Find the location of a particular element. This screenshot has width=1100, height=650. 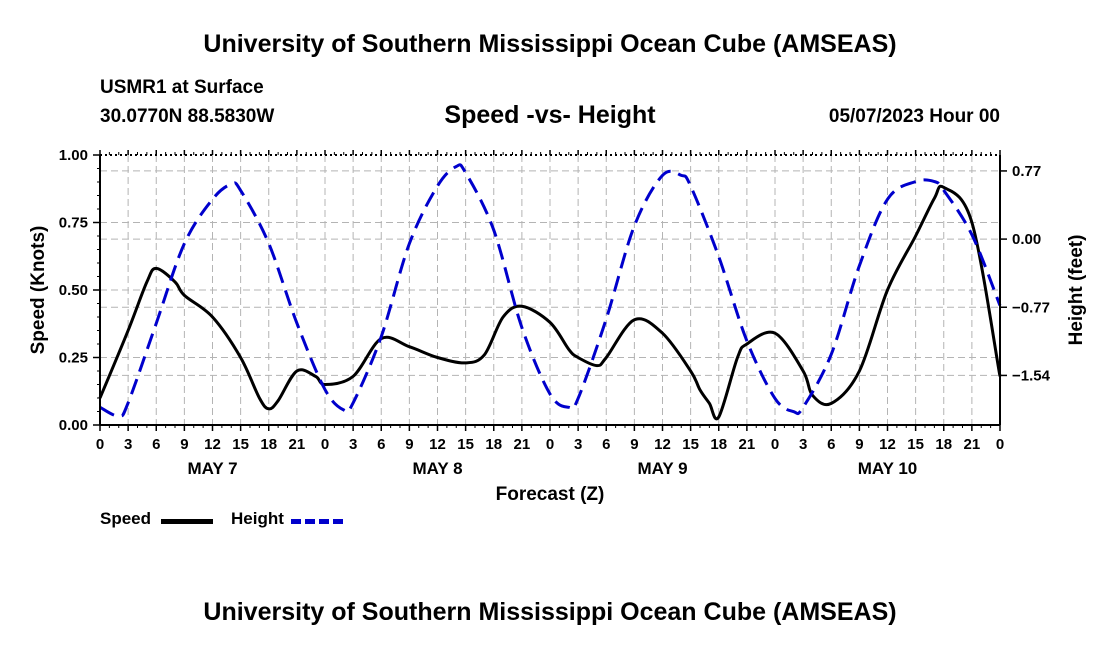

y-tick-label: 1.00 is located at coordinates (73, 155).